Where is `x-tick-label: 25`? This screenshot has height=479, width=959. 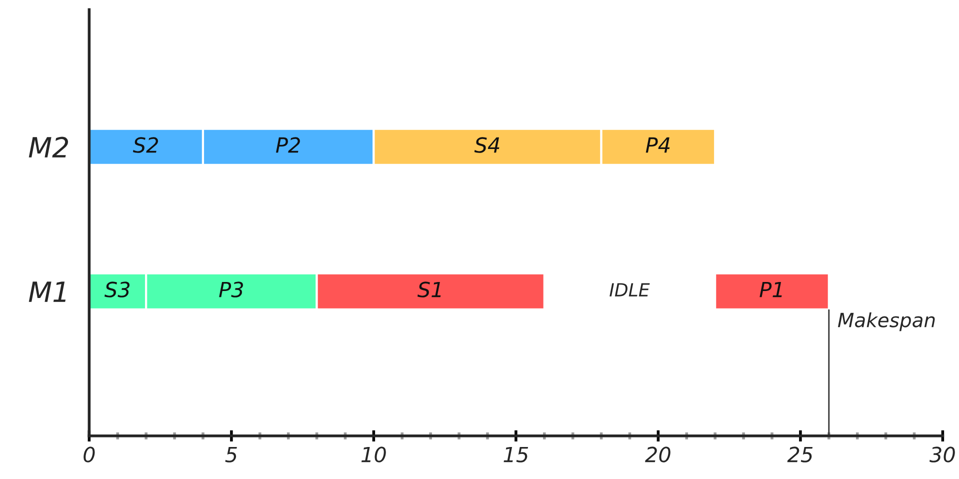 x-tick-label: 25 is located at coordinates (800, 454).